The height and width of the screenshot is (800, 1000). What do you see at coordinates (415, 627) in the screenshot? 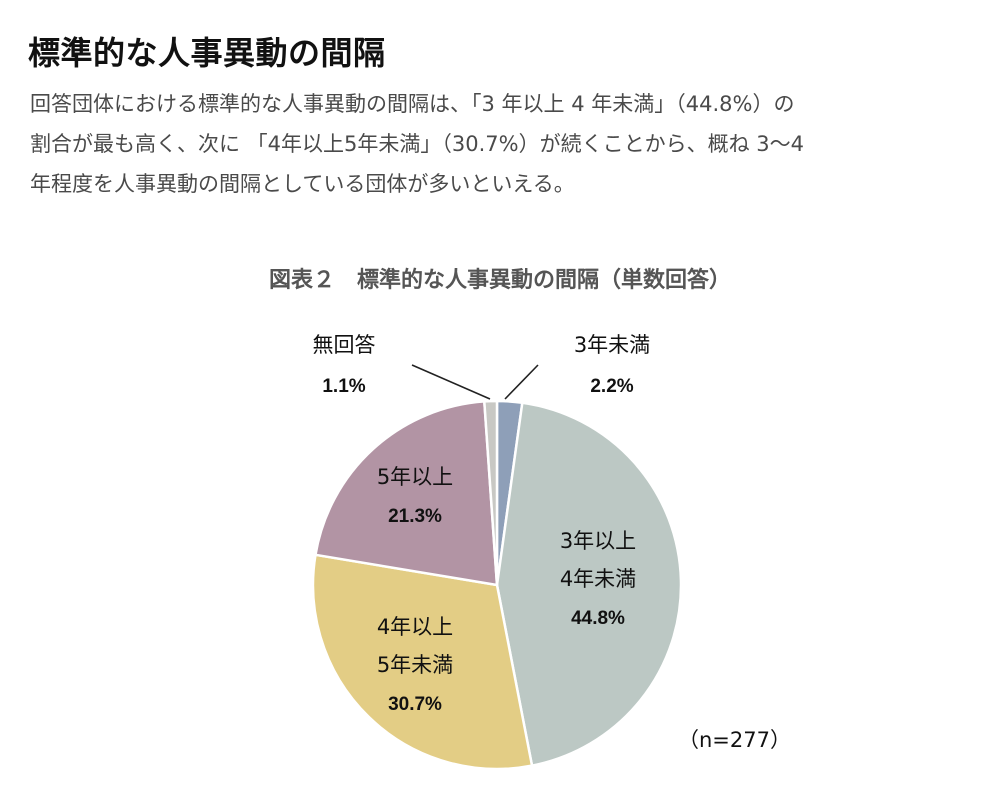
I see `slice-category-label: 4年以上` at bounding box center [415, 627].